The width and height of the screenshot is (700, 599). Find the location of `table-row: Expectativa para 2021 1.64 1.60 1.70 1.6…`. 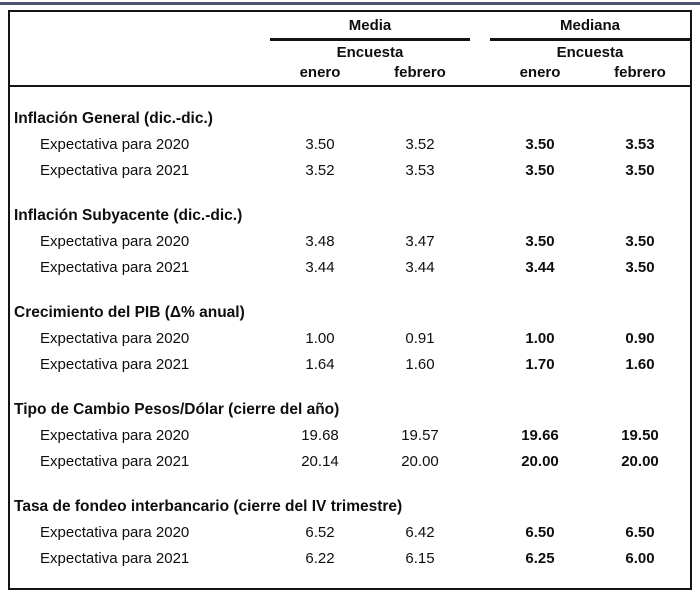

table-row: Expectativa para 2021 1.64 1.60 1.70 1.6… is located at coordinates (350, 365).